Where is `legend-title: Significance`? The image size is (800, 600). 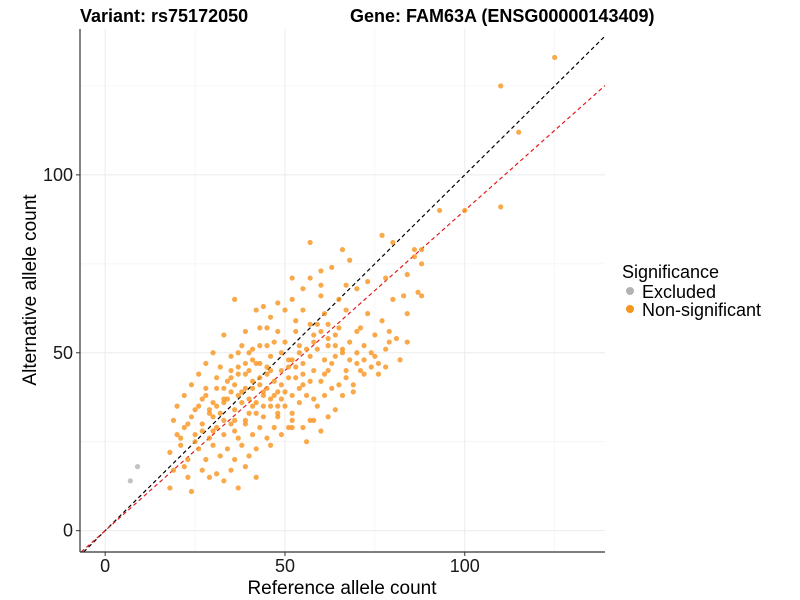 legend-title: Significance is located at coordinates (670, 272).